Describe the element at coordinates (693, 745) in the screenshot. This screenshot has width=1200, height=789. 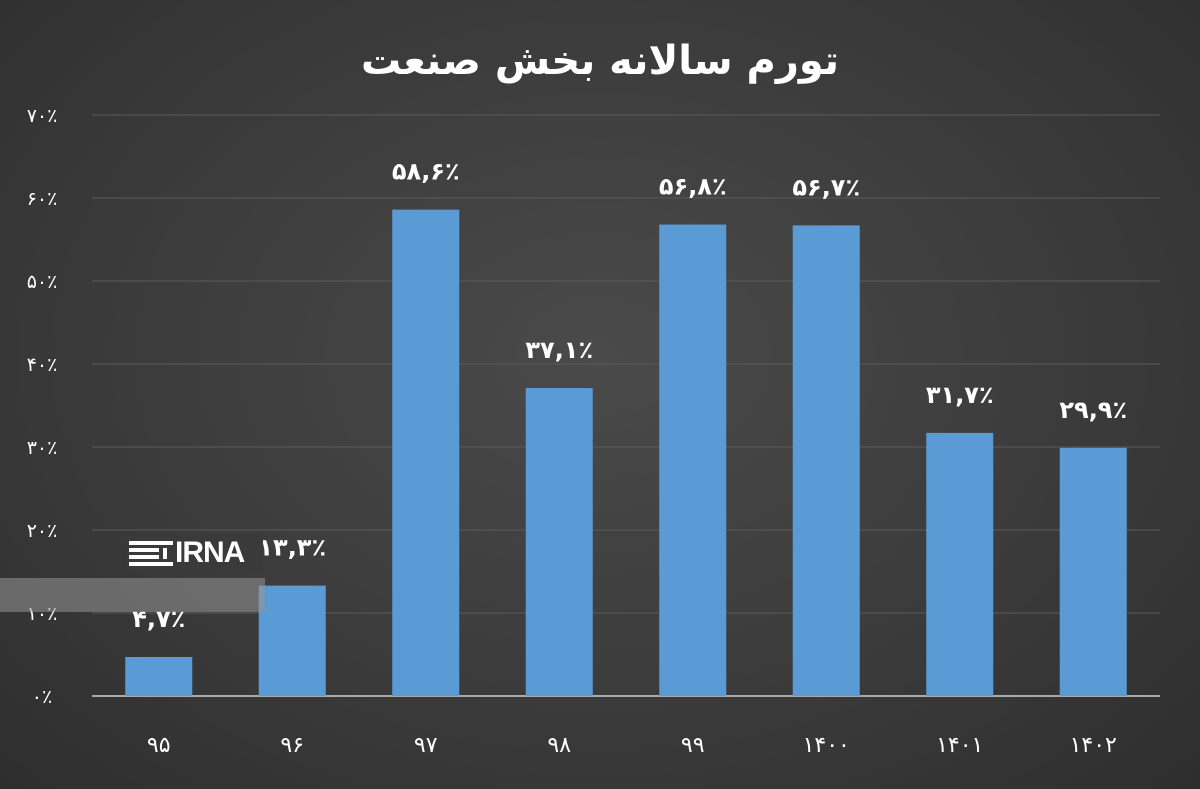
I see `x-tick-label: ۹۹` at that location.